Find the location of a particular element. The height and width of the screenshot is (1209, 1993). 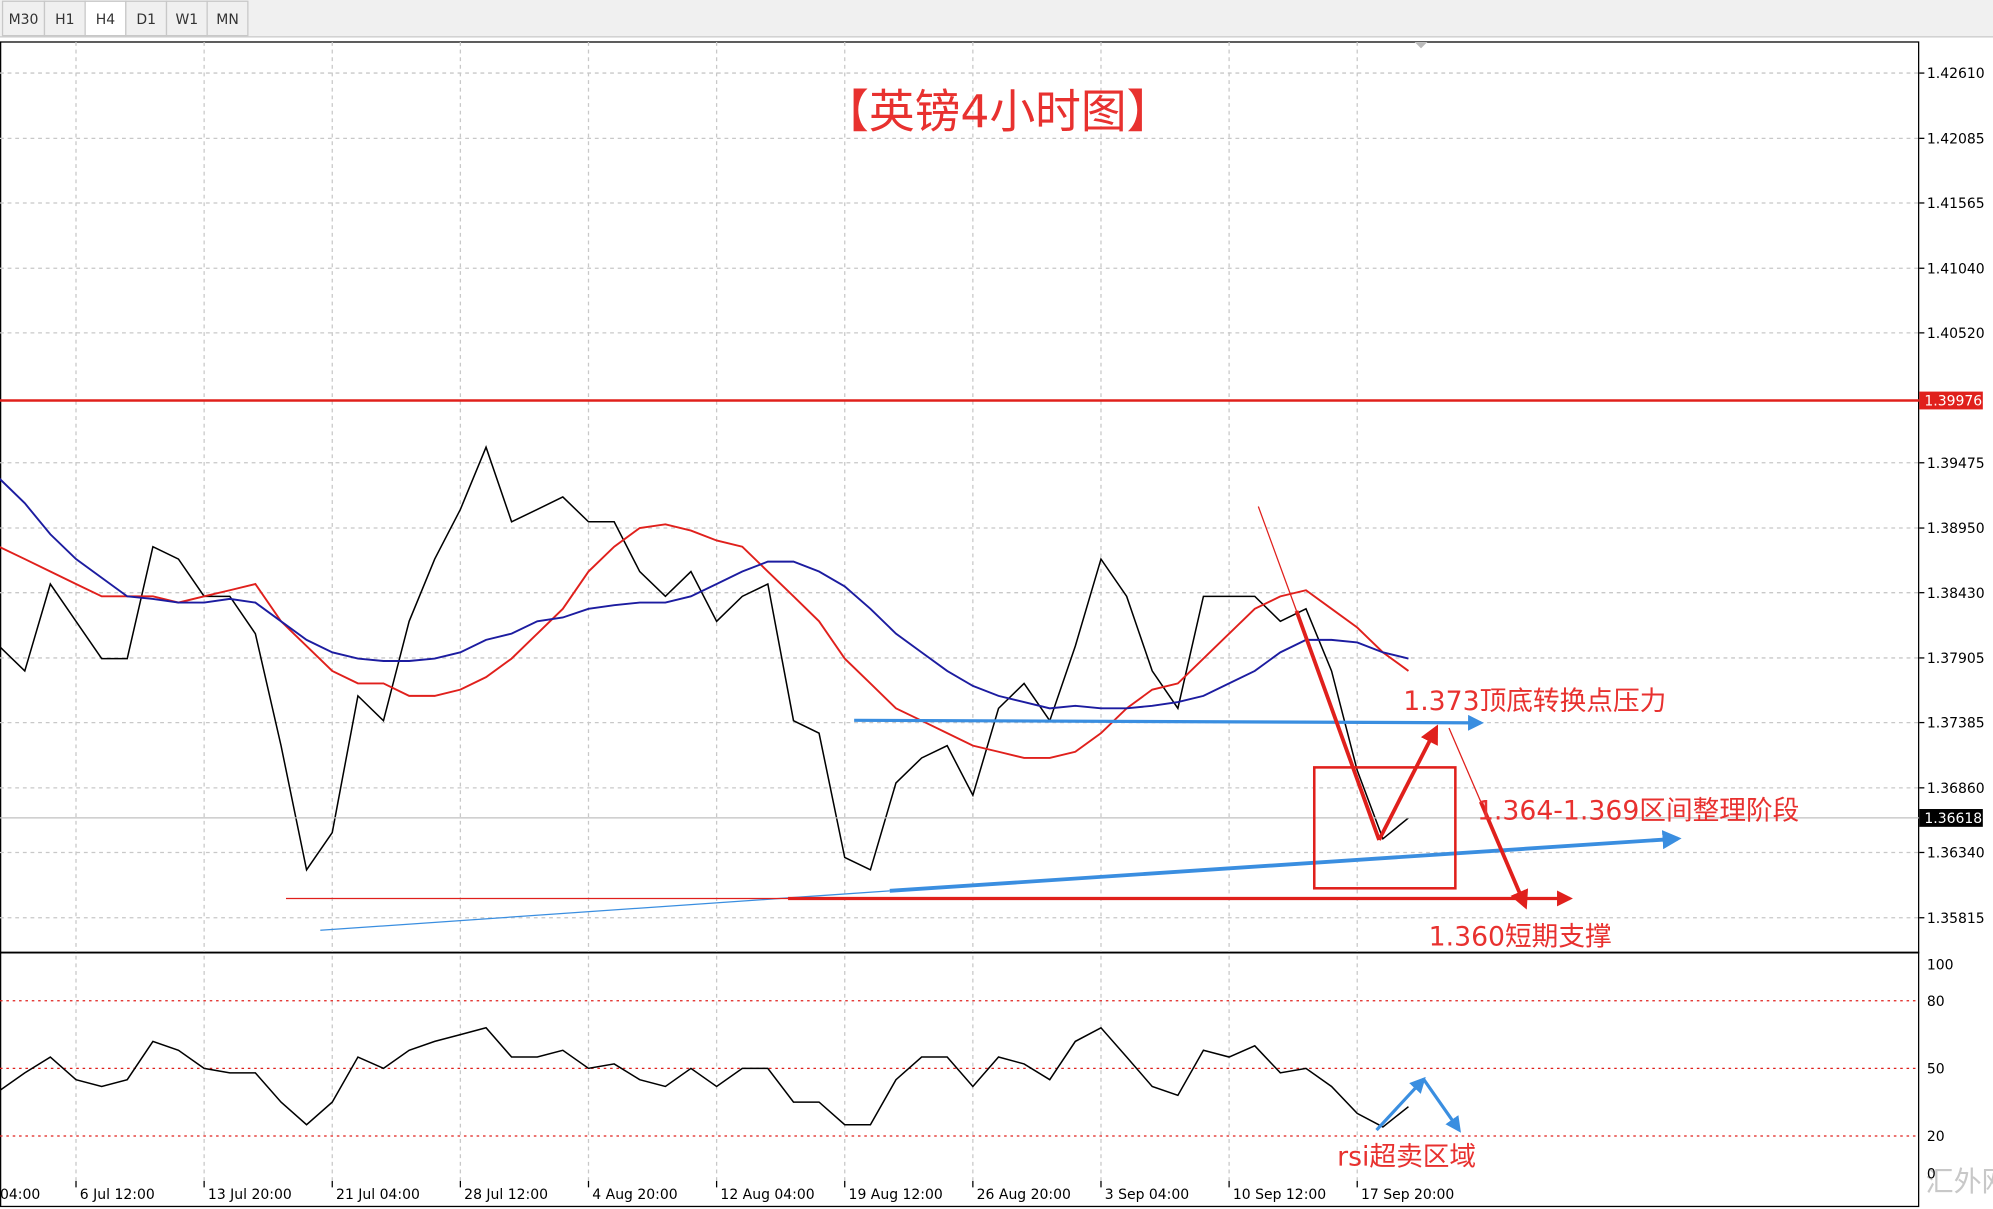

tab-label: H4 is located at coordinates (106, 20).